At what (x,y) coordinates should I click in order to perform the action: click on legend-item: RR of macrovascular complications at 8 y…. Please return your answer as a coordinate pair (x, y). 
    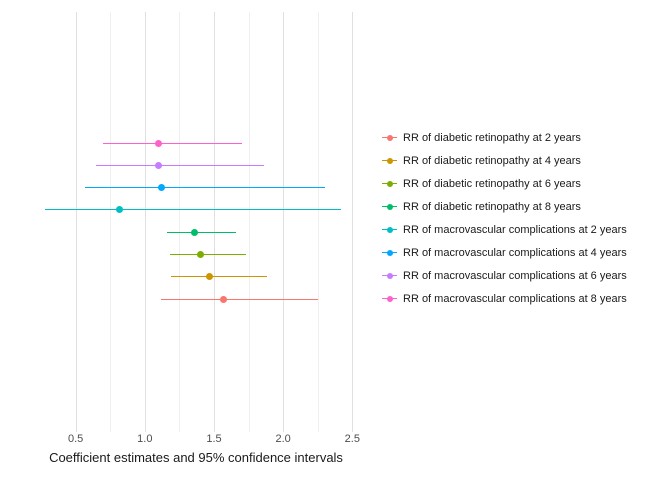
    Looking at the image, I should click on (504, 298).